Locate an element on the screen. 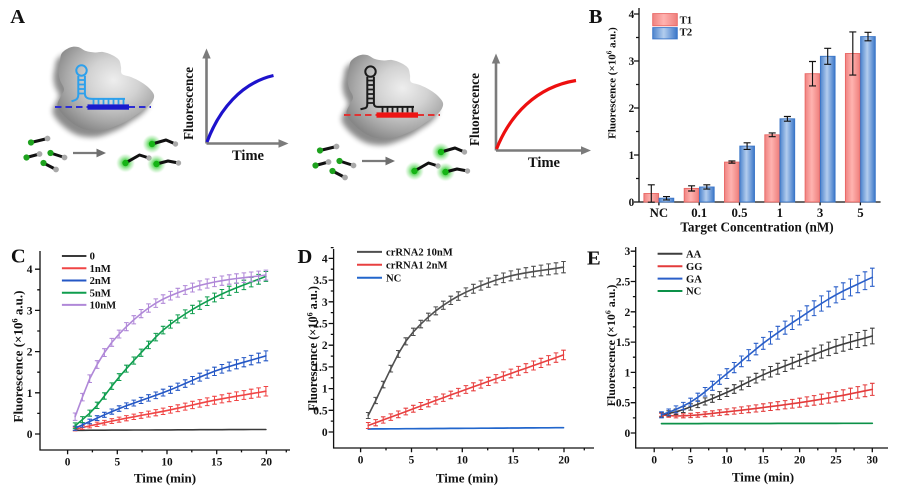 The width and height of the screenshot is (900, 491). svg-text: T1 is located at coordinates (686, 21).